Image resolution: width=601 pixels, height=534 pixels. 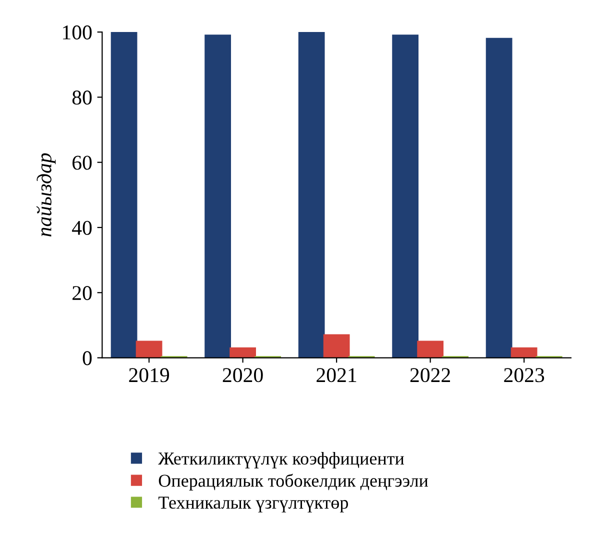 What do you see at coordinates (46, 194) in the screenshot?
I see `y-axis-title: пайыздар` at bounding box center [46, 194].